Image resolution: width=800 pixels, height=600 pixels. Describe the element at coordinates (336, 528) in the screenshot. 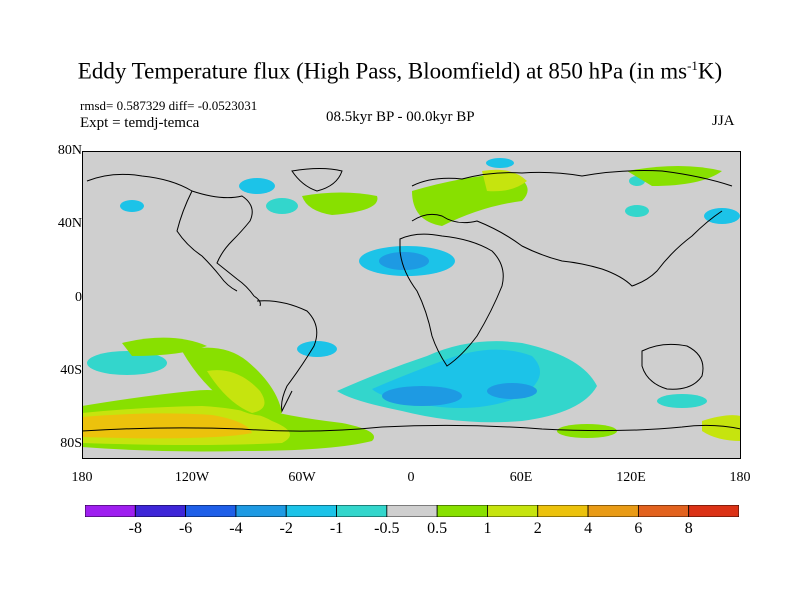

I see `colorbar-tick-label: -1` at that location.